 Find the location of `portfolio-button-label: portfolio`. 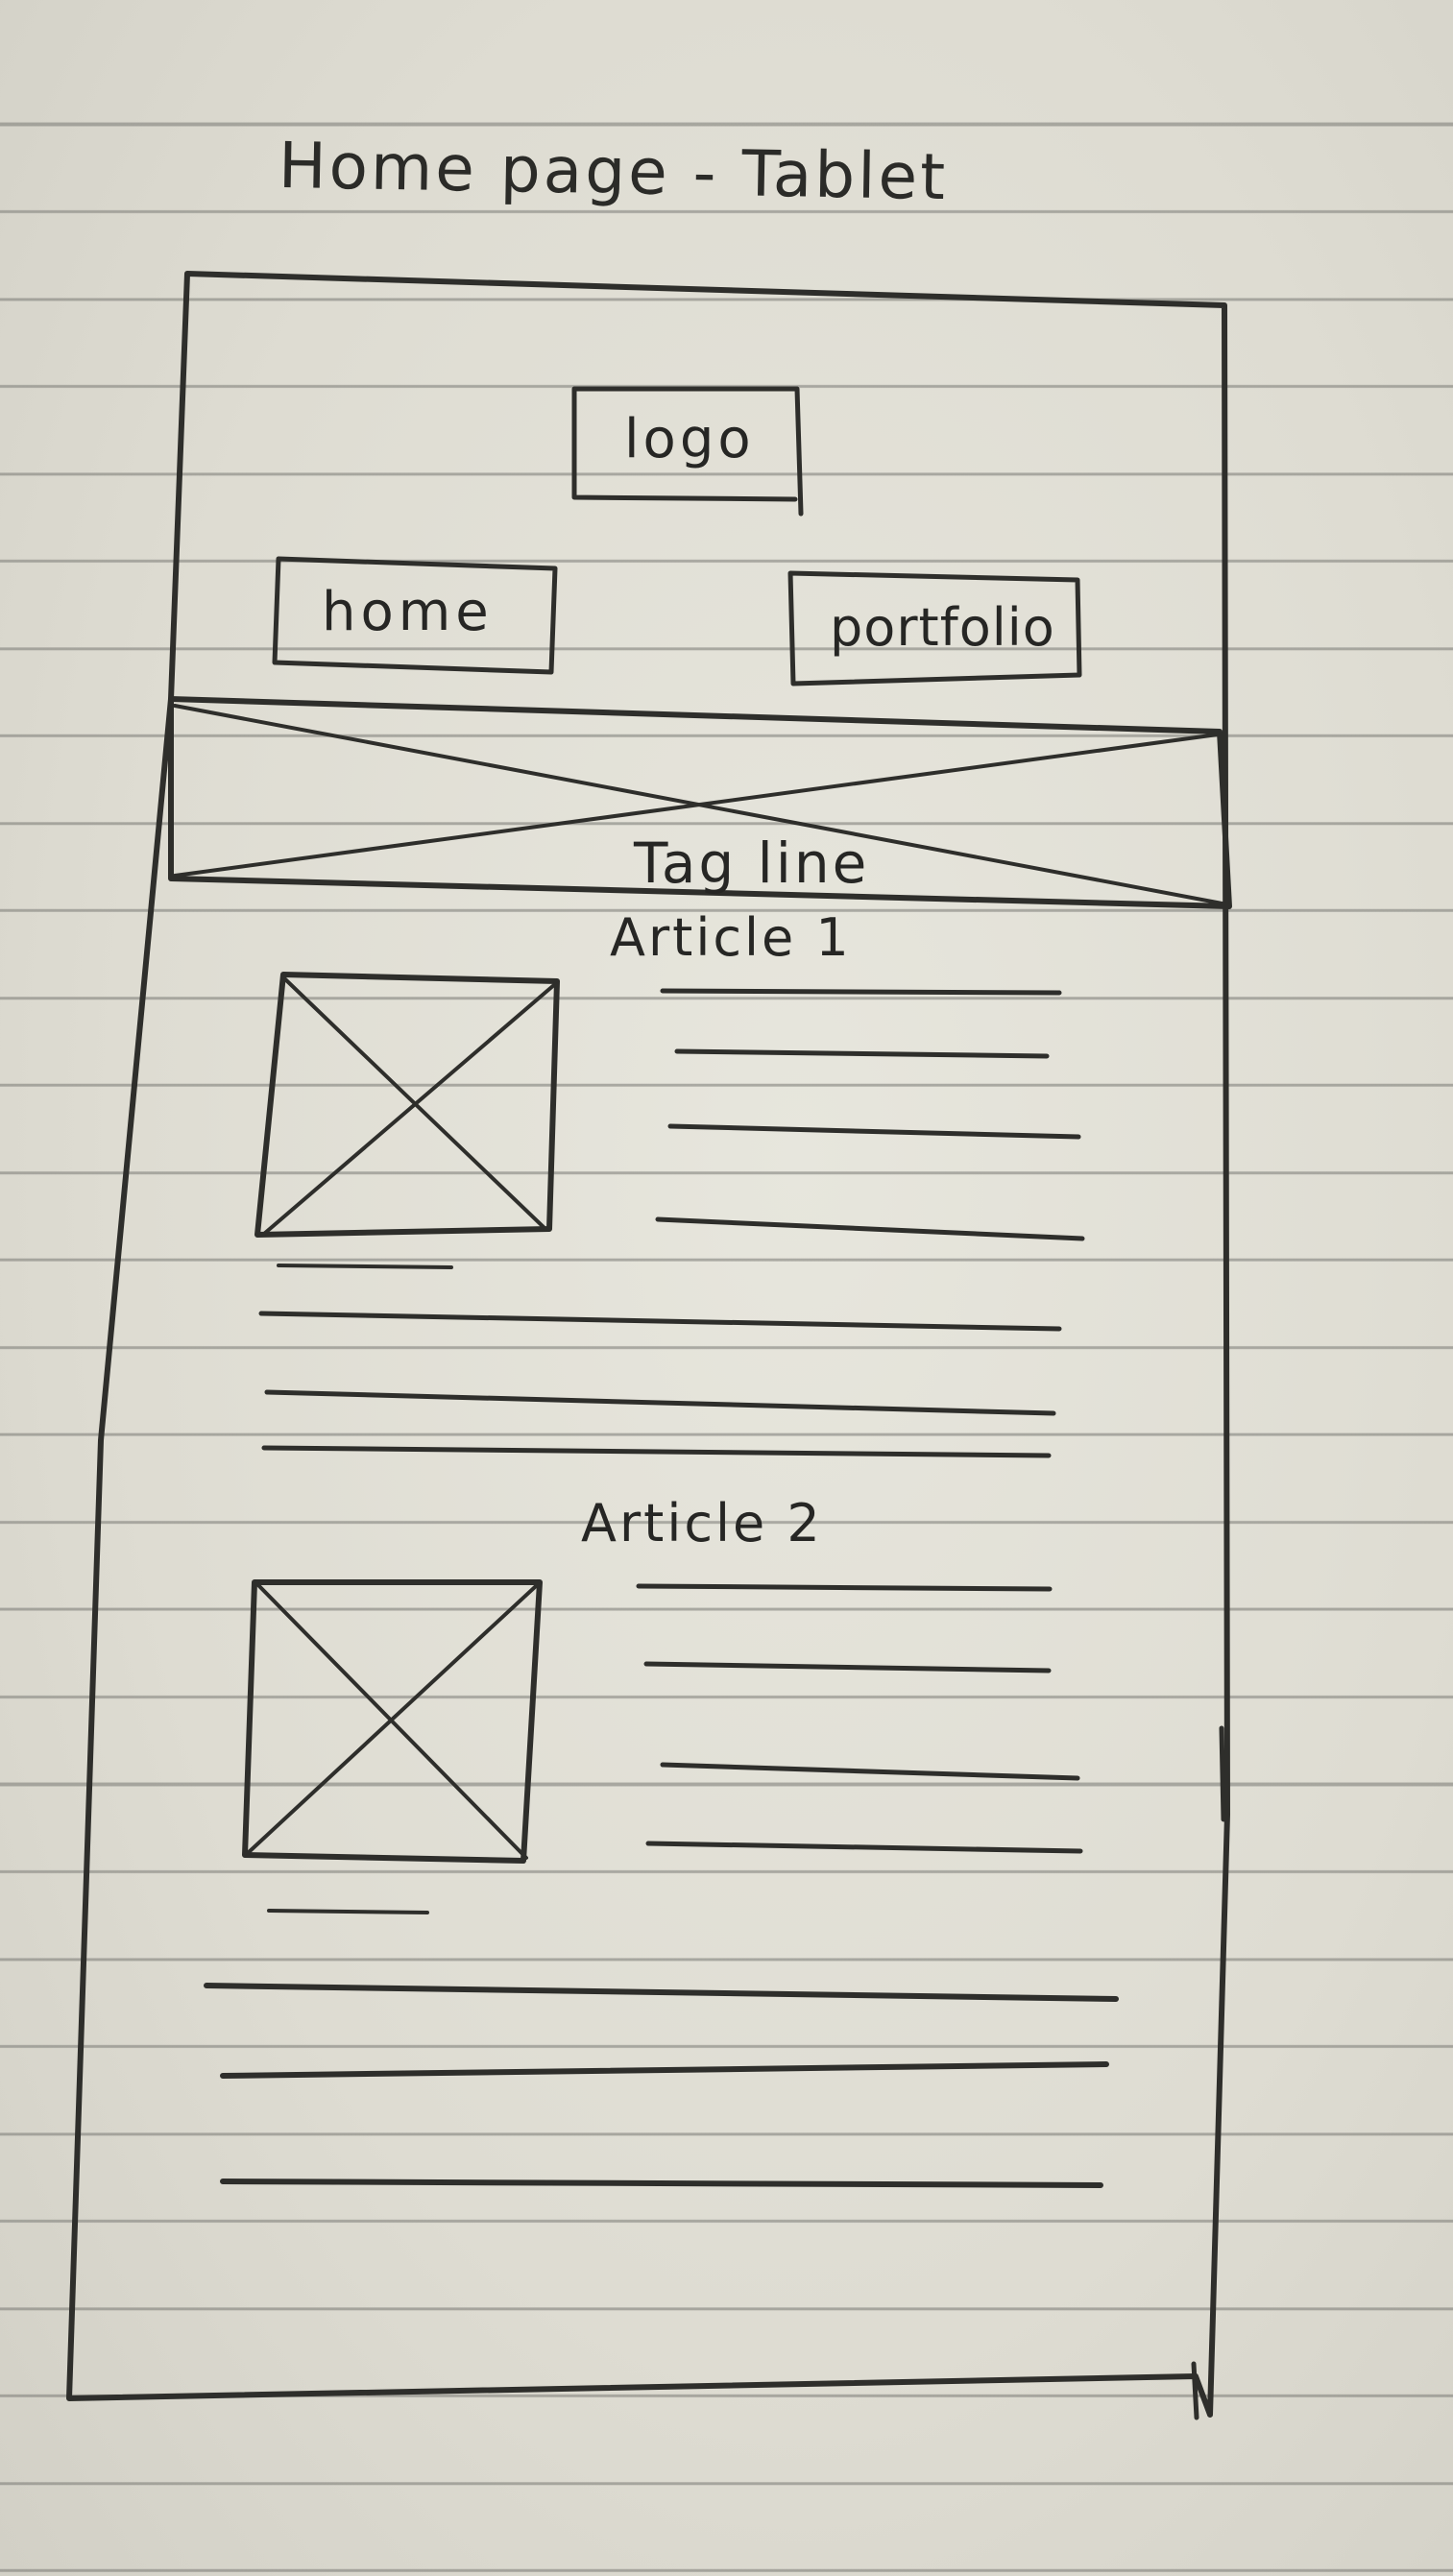

portfolio-button-label: portfolio is located at coordinates (942, 627).